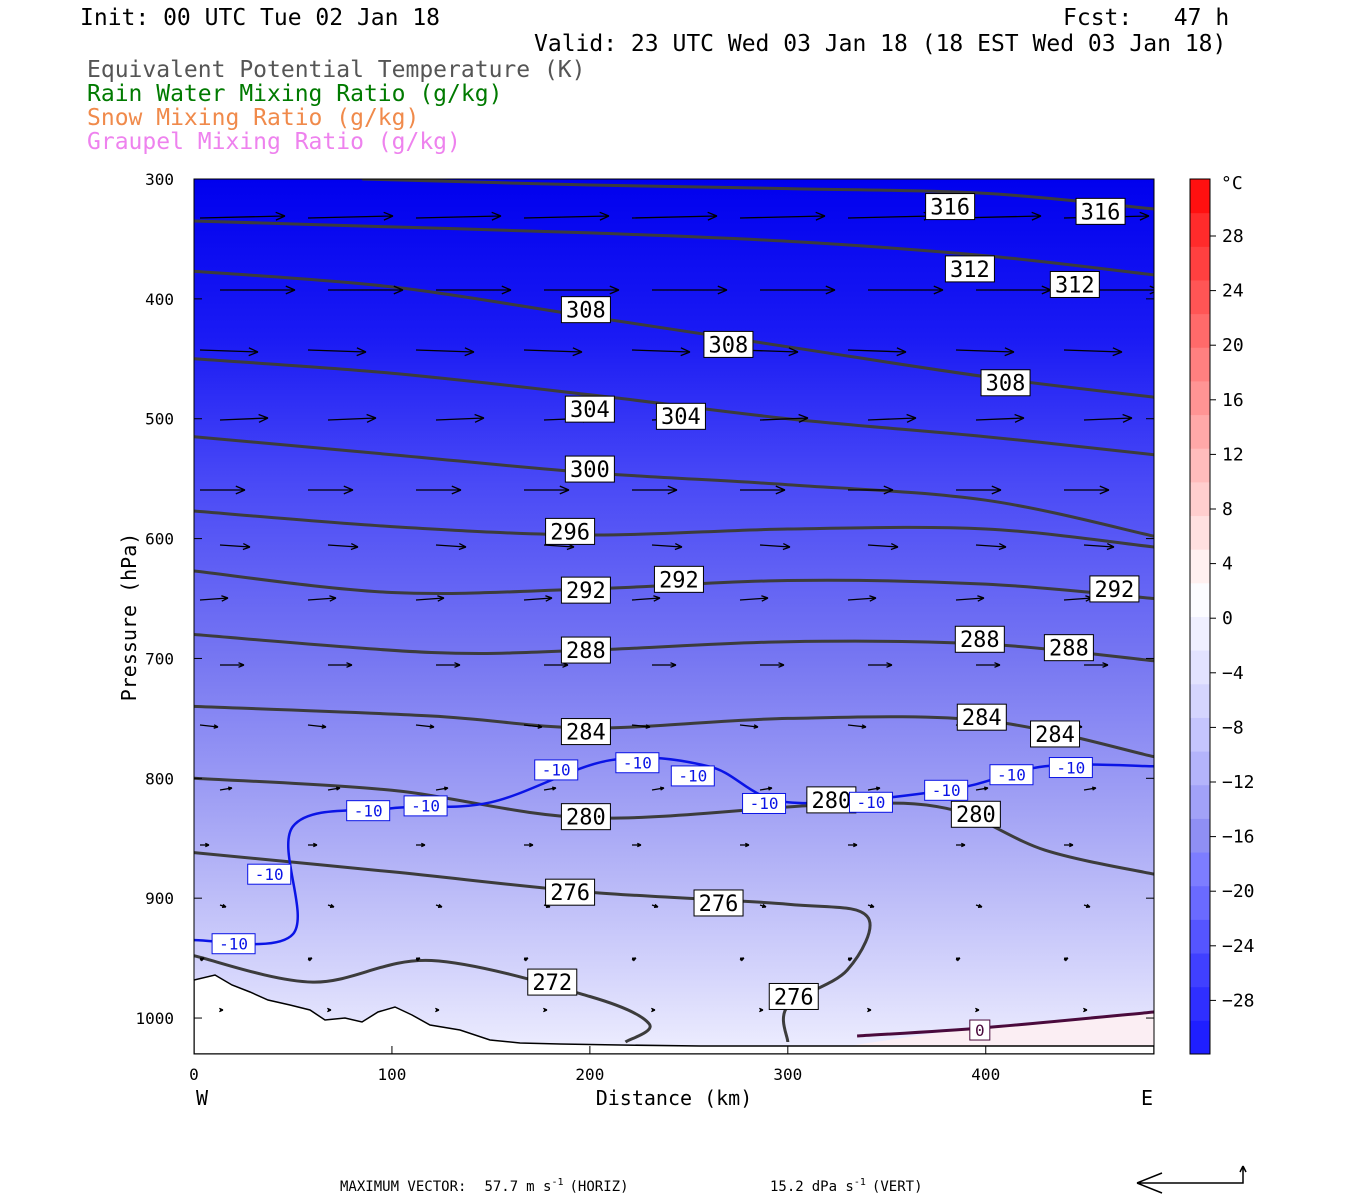 The width and height of the screenshot is (1350, 1200). Describe the element at coordinates (260, 18) in the screenshot. I see `init-time: Init: 00 UTC Tue 02 Jan 18` at that location.